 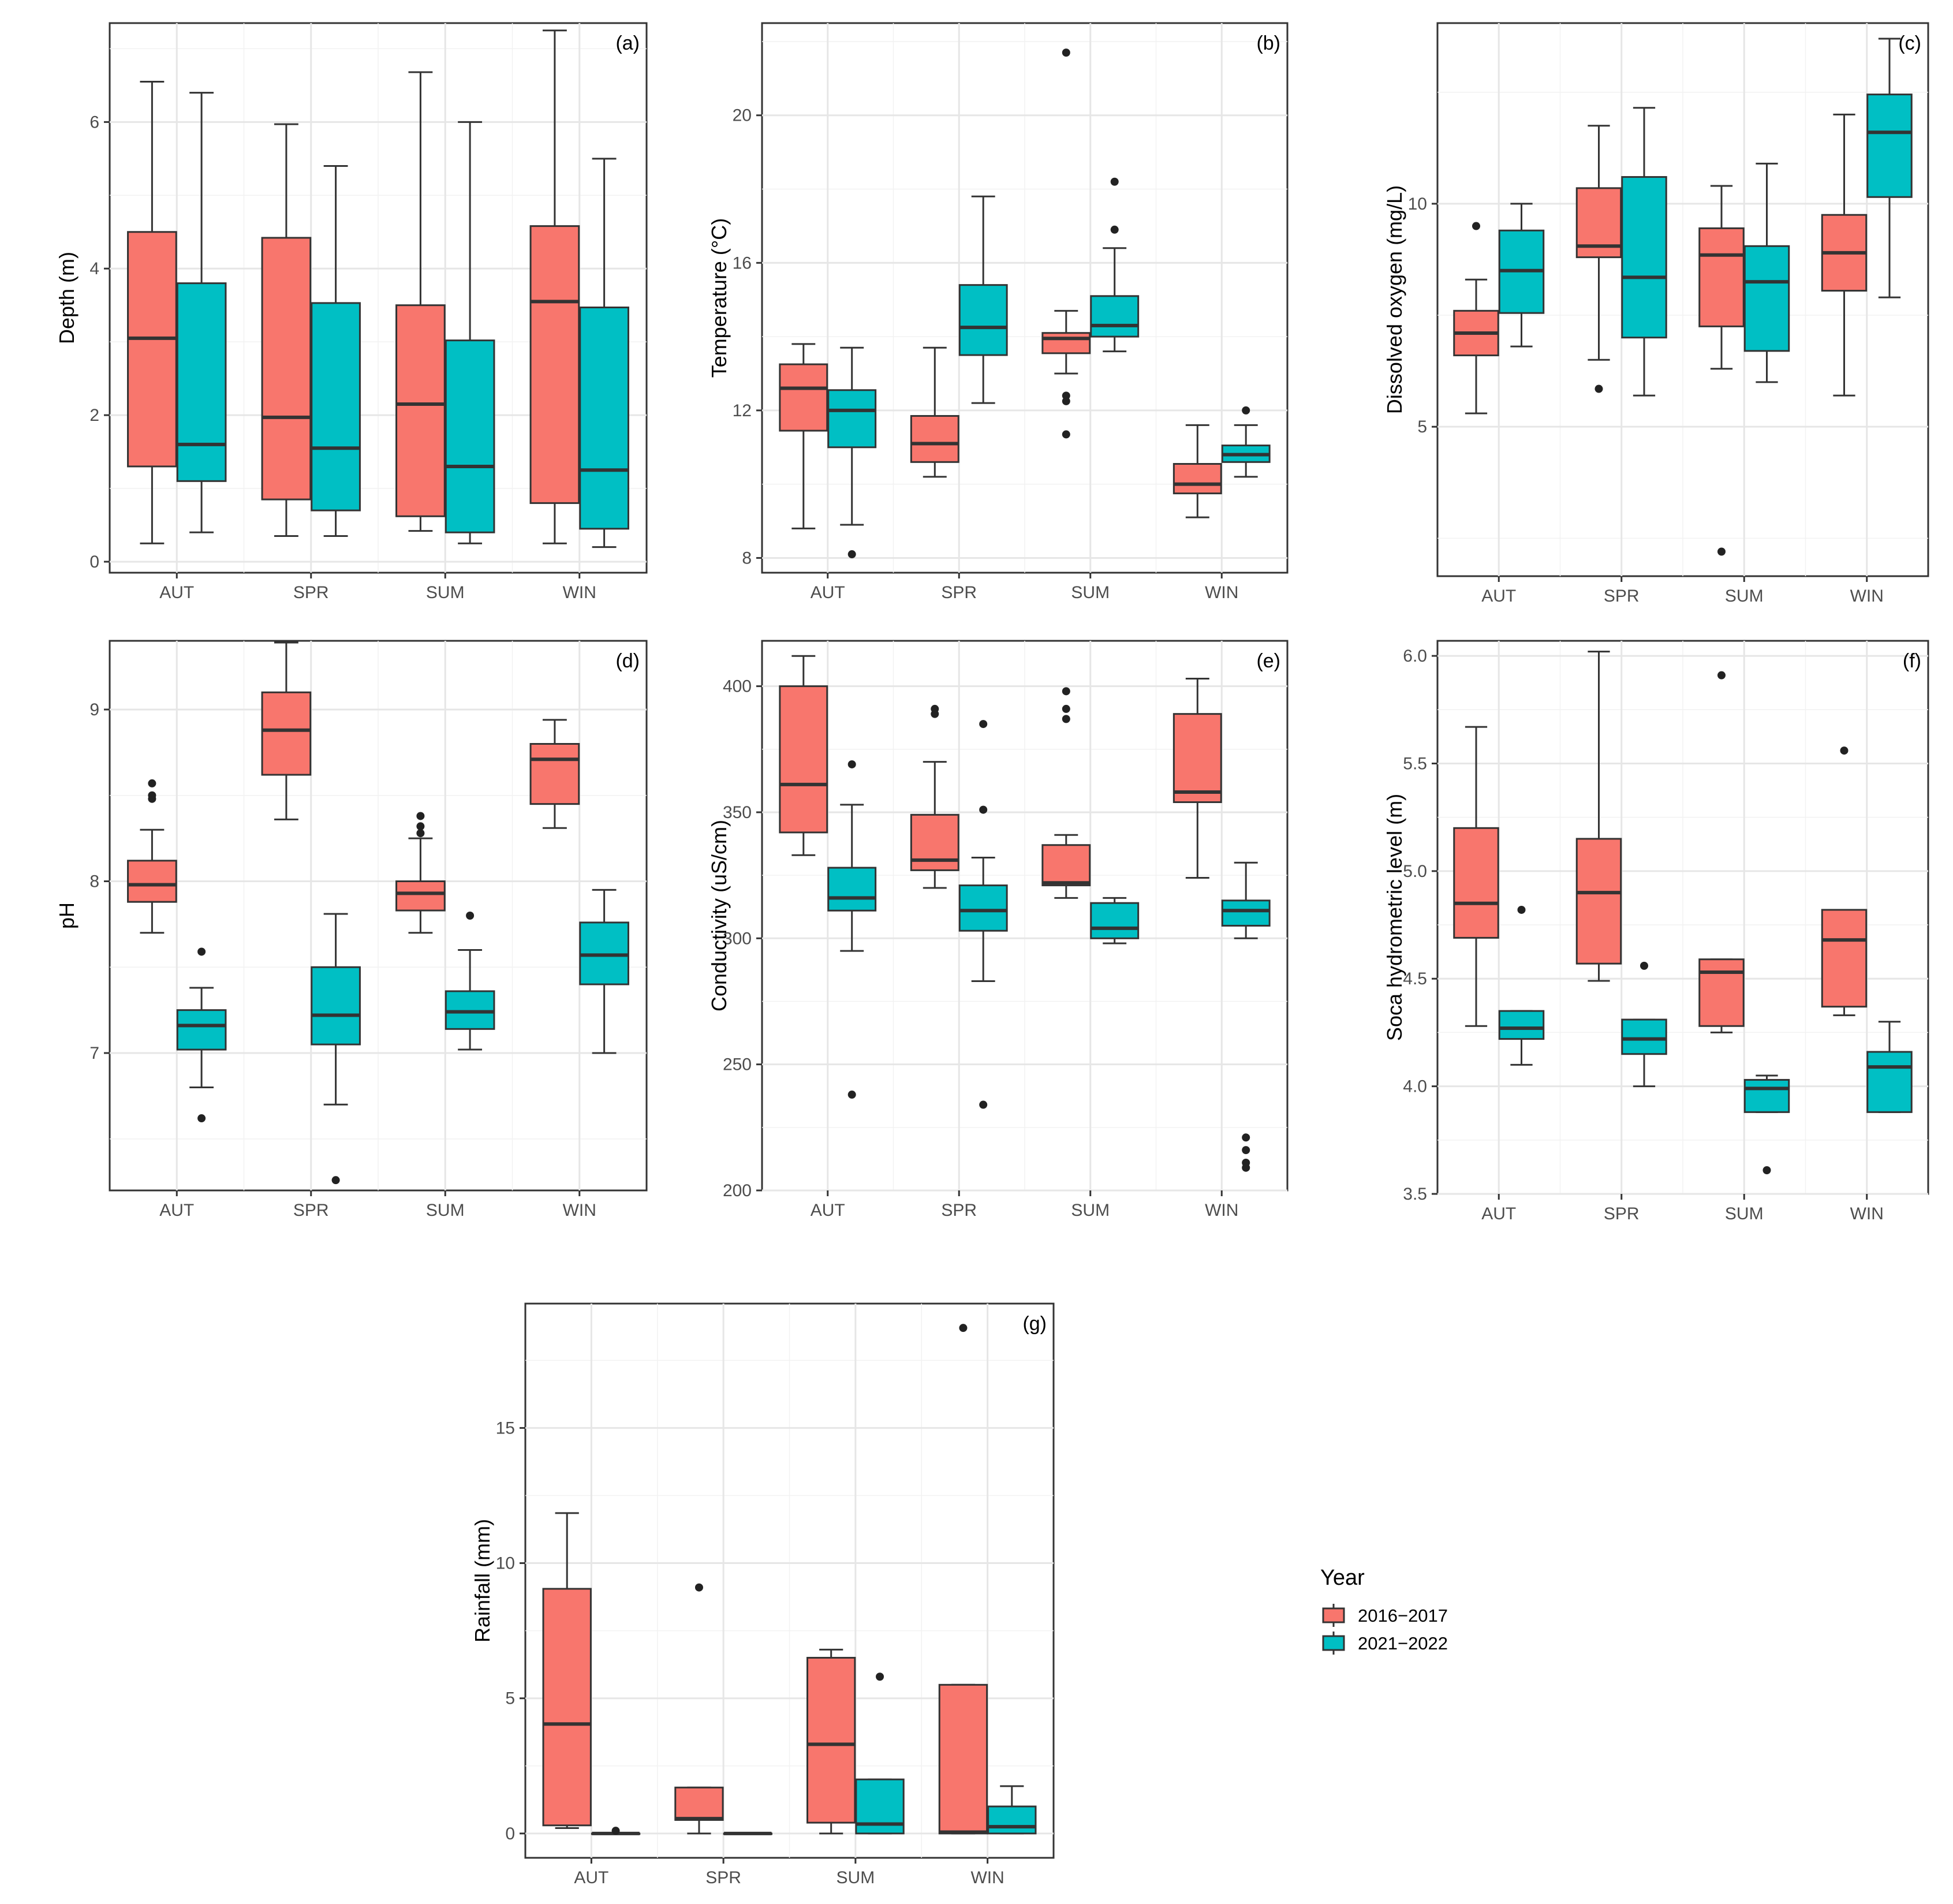 What do you see at coordinates (737, 938) in the screenshot?
I see `y-tick-label: 300` at bounding box center [737, 938].